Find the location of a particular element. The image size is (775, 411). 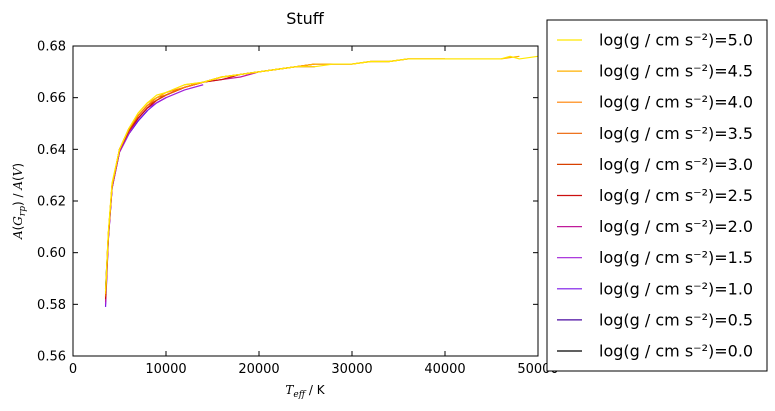

x-tick-label-2: 20000 is located at coordinates (258, 369).